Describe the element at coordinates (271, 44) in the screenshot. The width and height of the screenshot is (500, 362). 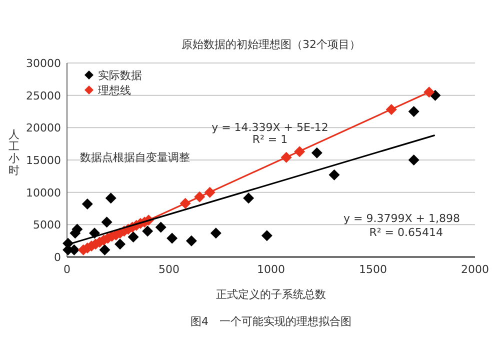
I see `chart-title: 原始数据的初始理想图（32个项目）` at that location.